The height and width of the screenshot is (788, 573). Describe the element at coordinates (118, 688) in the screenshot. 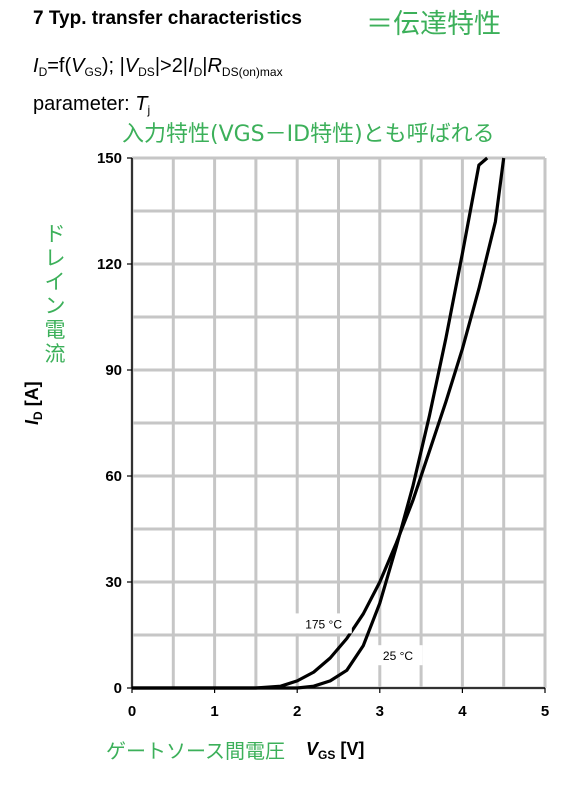

I see `y-tick-label: 0` at that location.